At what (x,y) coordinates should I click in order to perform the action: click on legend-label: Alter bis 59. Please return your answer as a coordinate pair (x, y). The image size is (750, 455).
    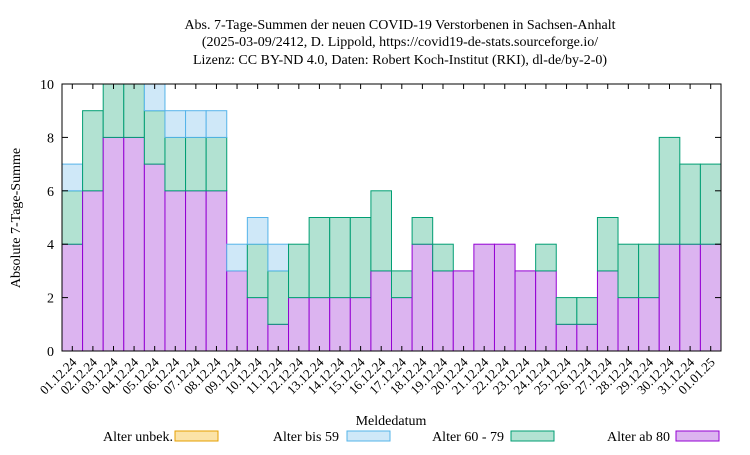
    Looking at the image, I should click on (306, 437).